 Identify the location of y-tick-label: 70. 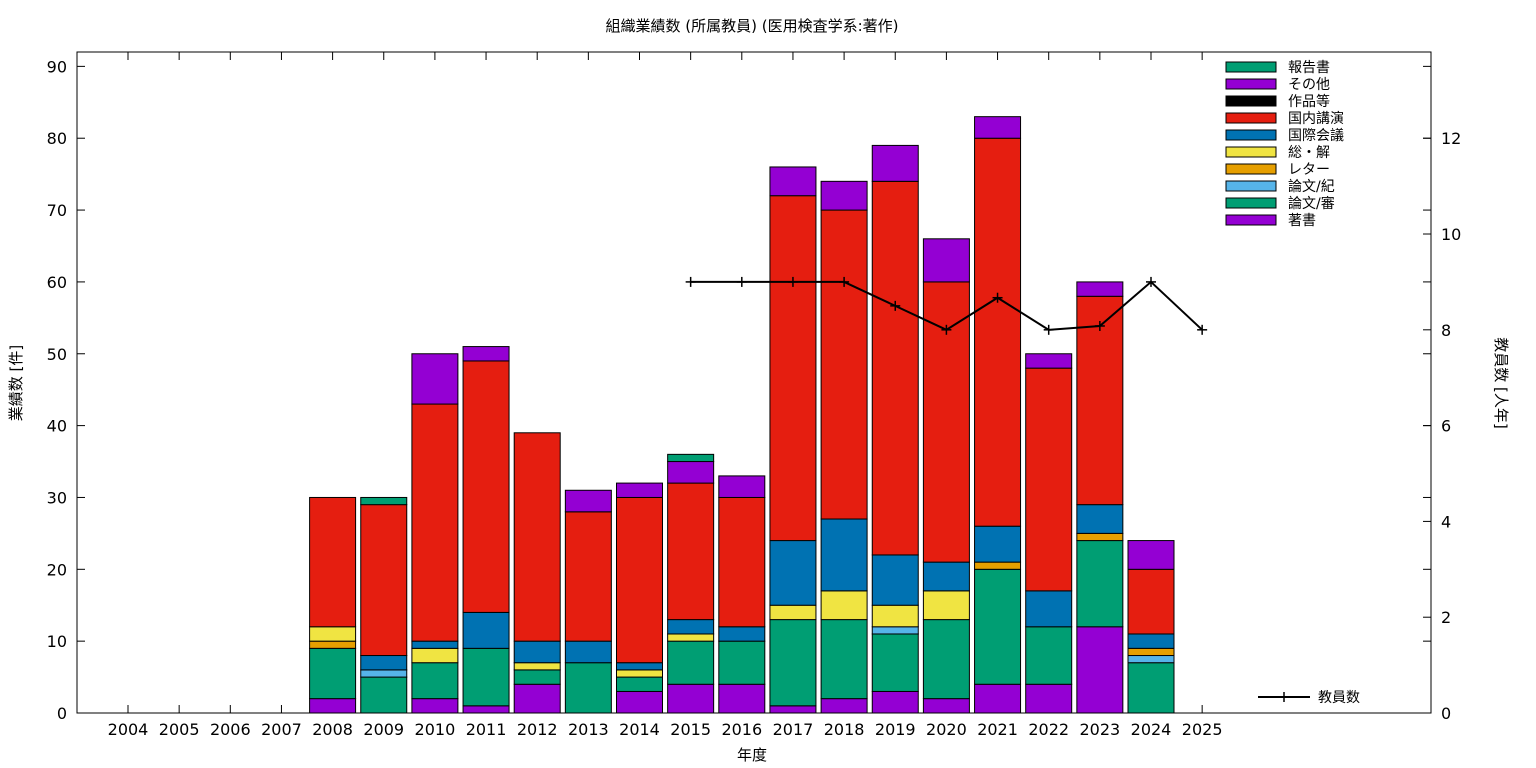
(57, 210).